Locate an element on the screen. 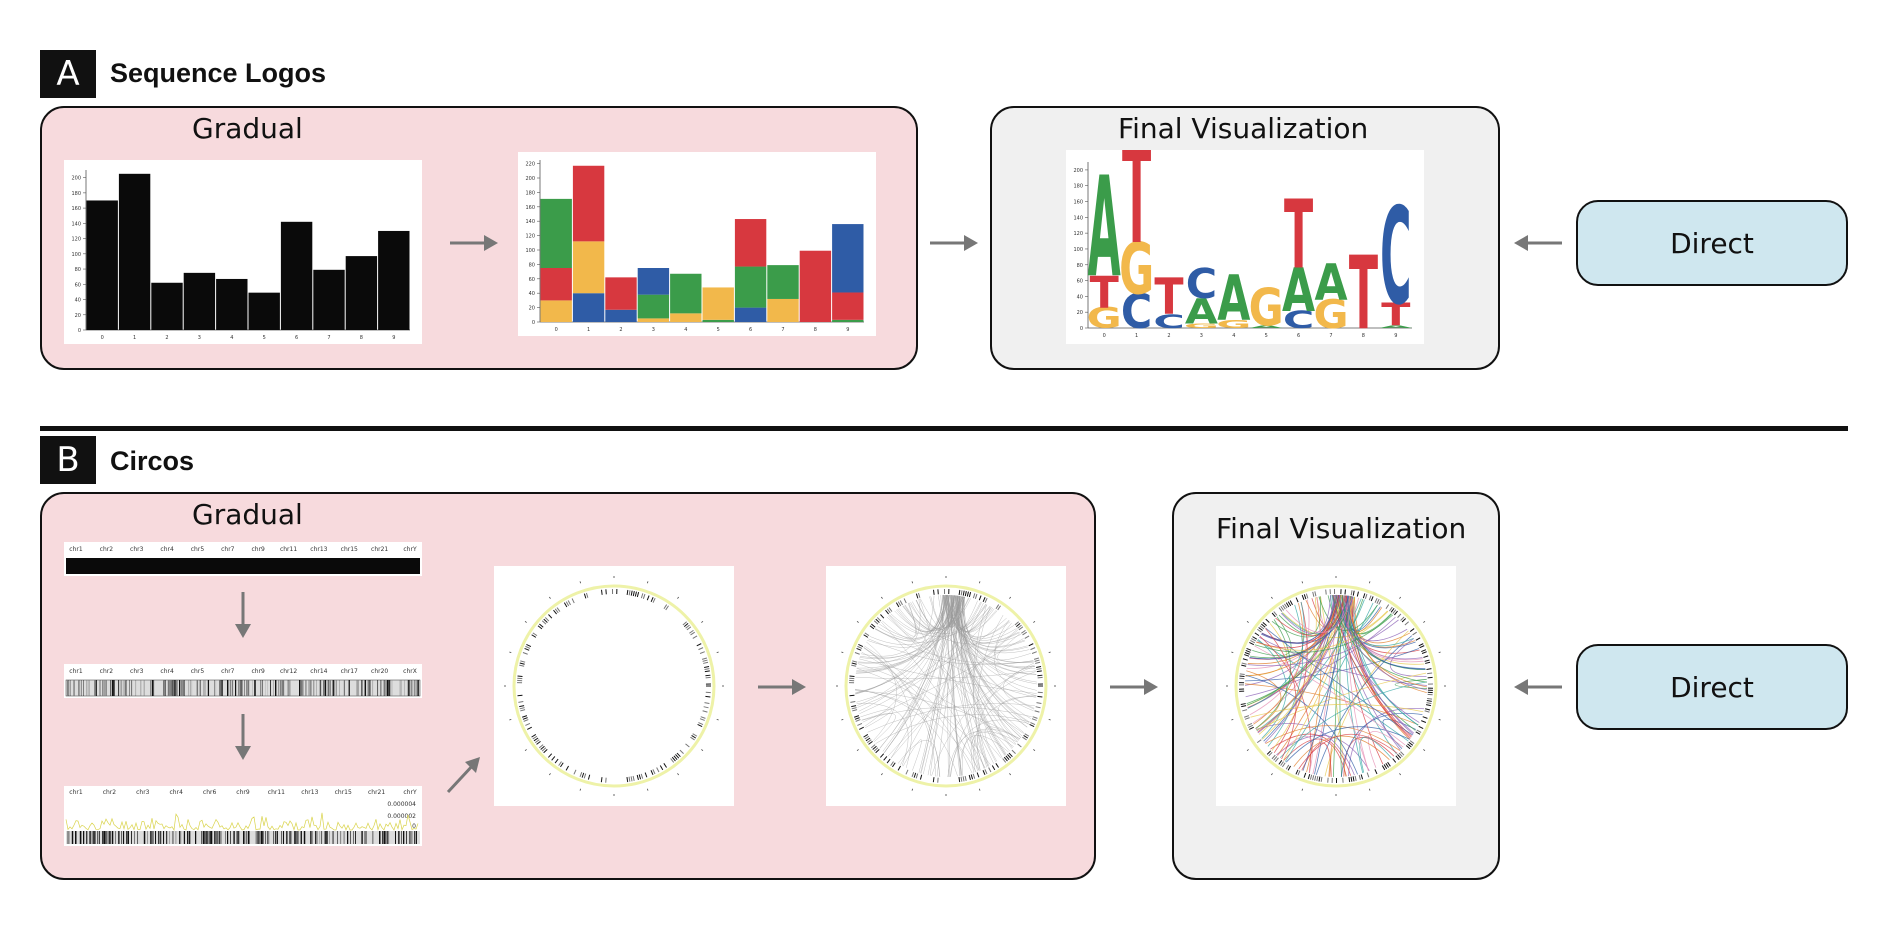 The image size is (1886, 930). logo-letter-A: A is located at coordinates (1267, 327).